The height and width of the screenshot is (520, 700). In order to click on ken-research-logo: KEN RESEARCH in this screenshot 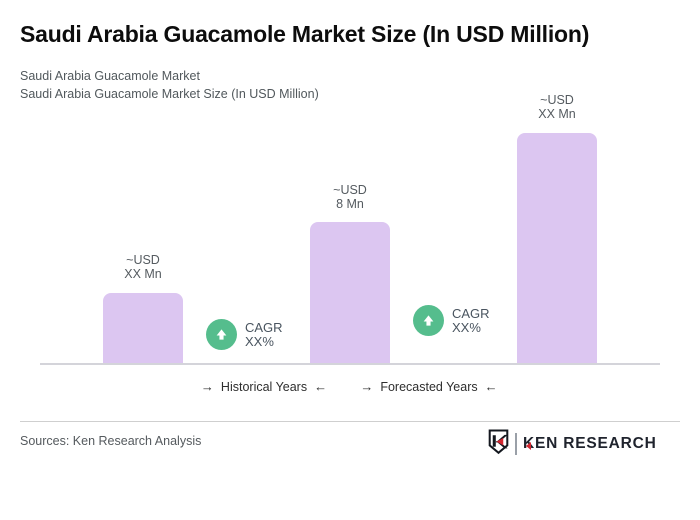, I will do `click(572, 444)`.